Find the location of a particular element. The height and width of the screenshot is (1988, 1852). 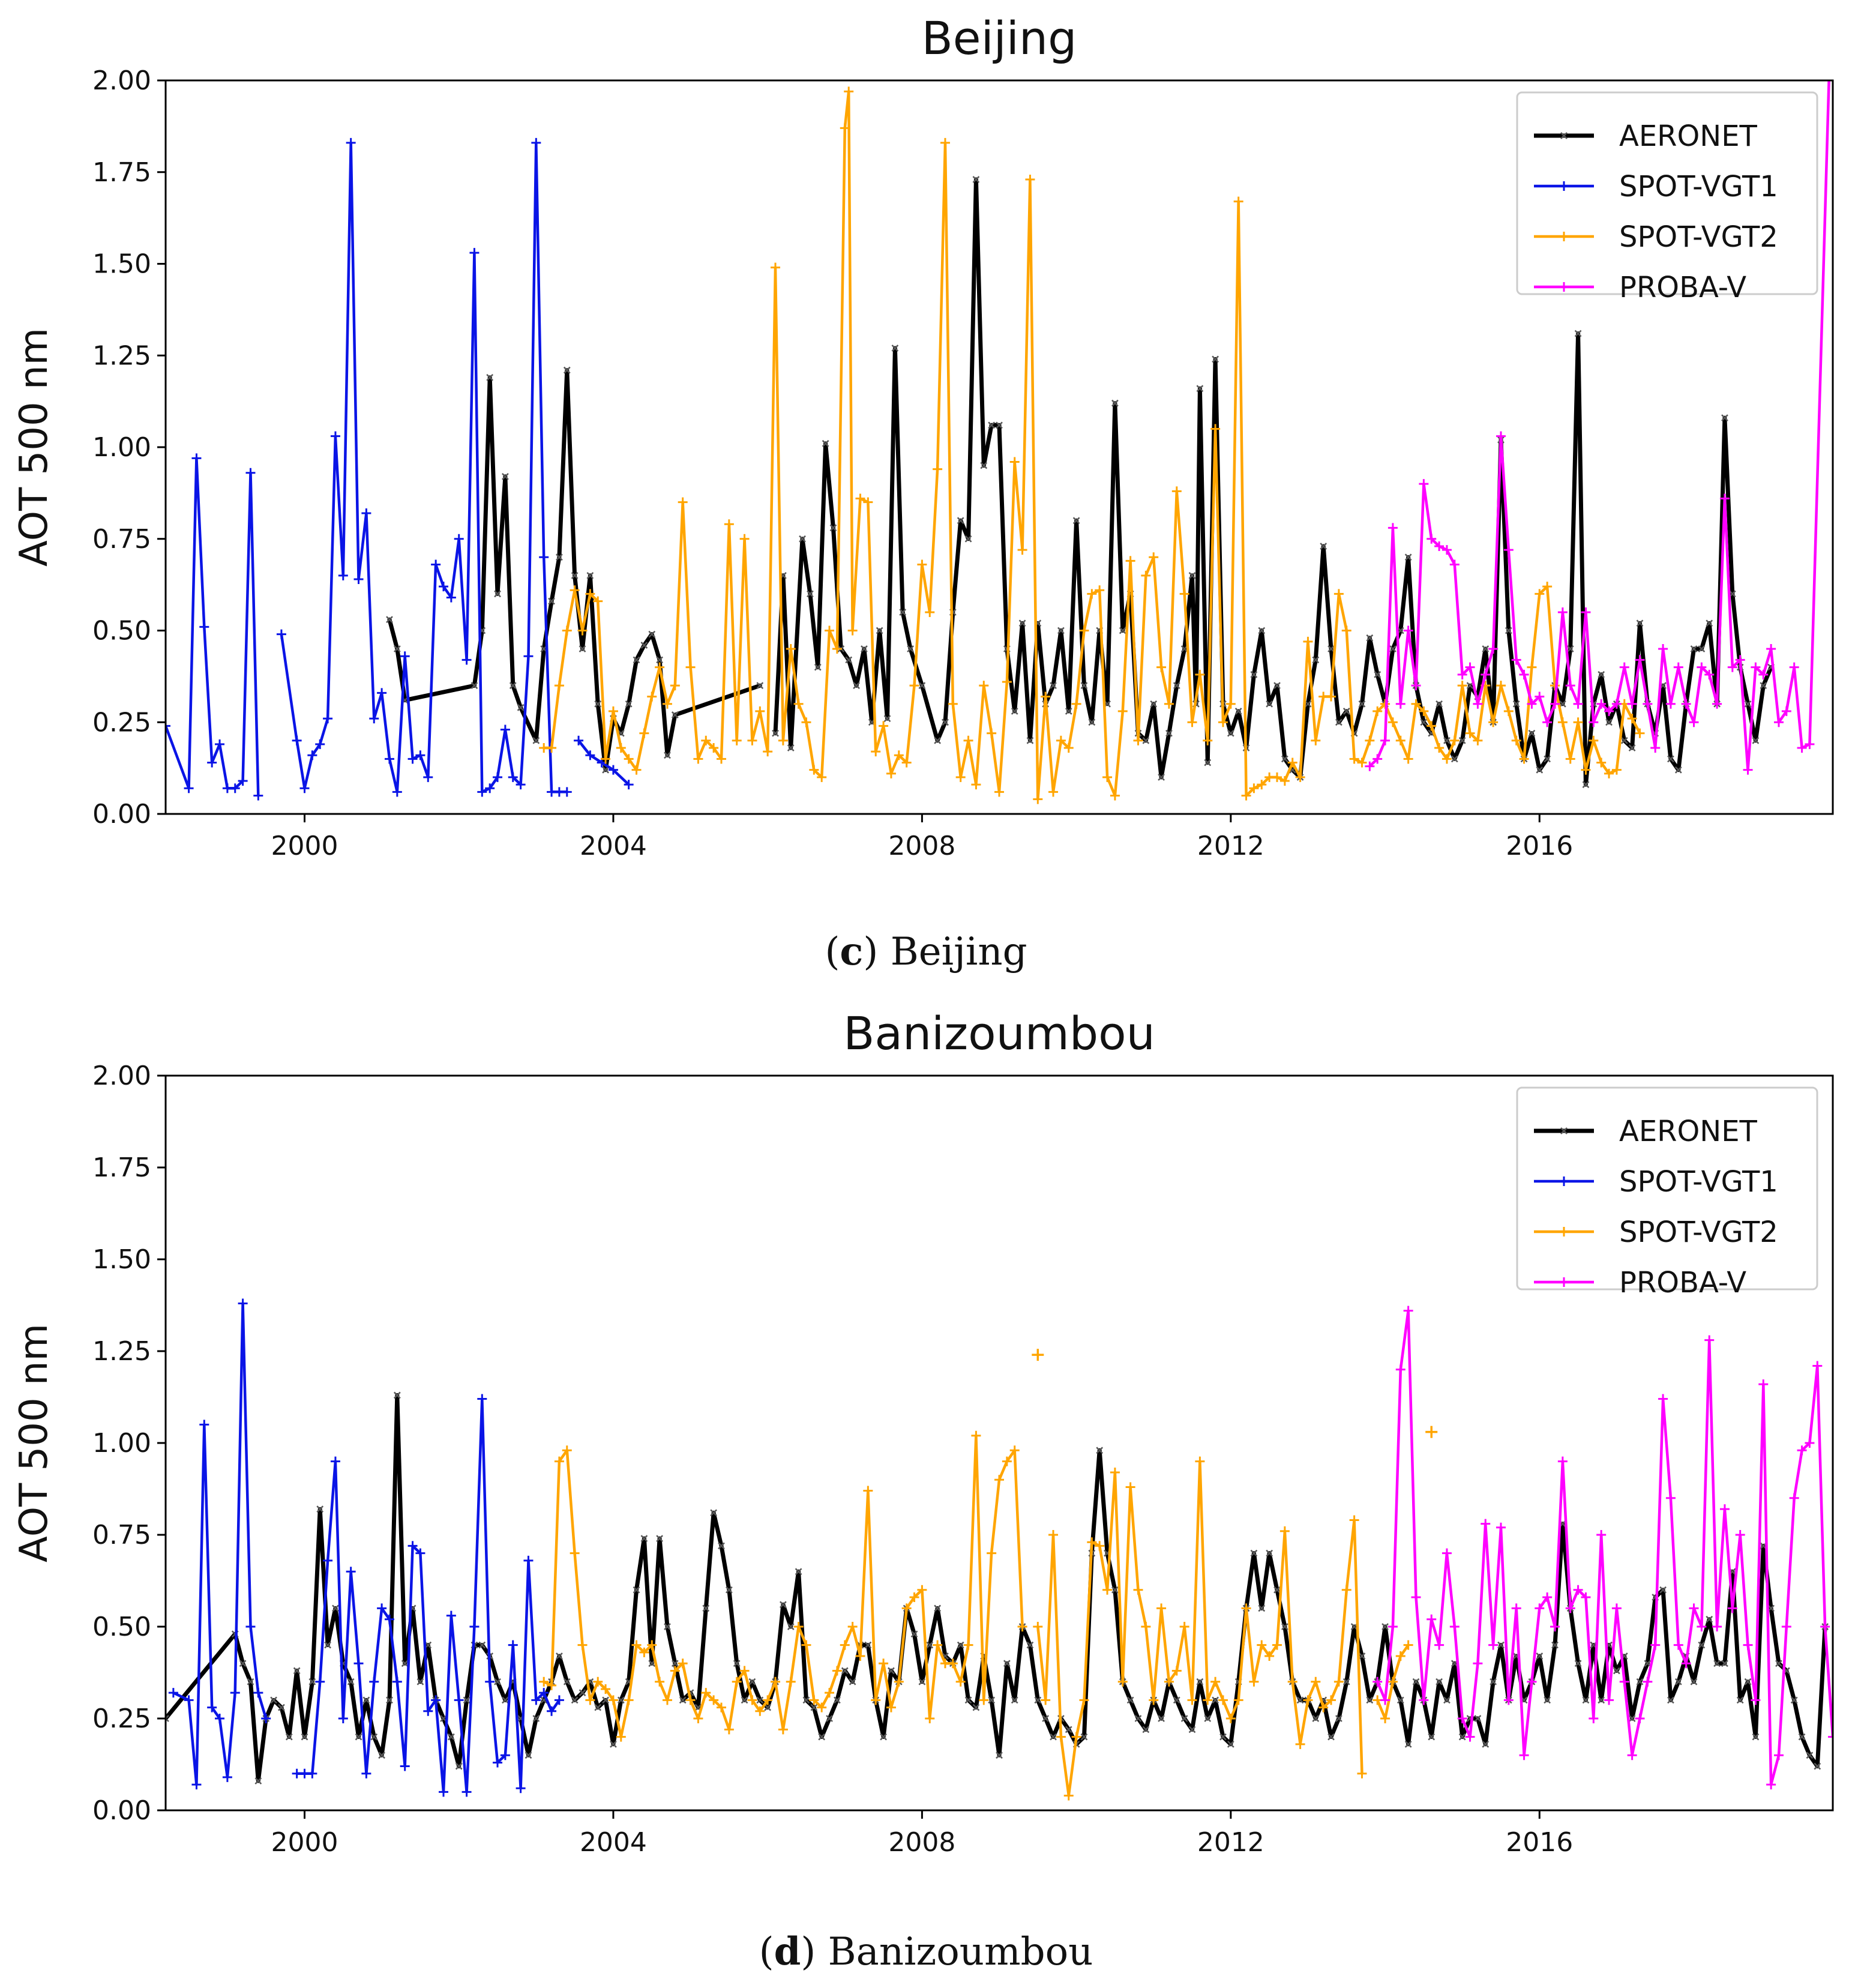

legend-aeronet-label: AERONET is located at coordinates (1688, 136).